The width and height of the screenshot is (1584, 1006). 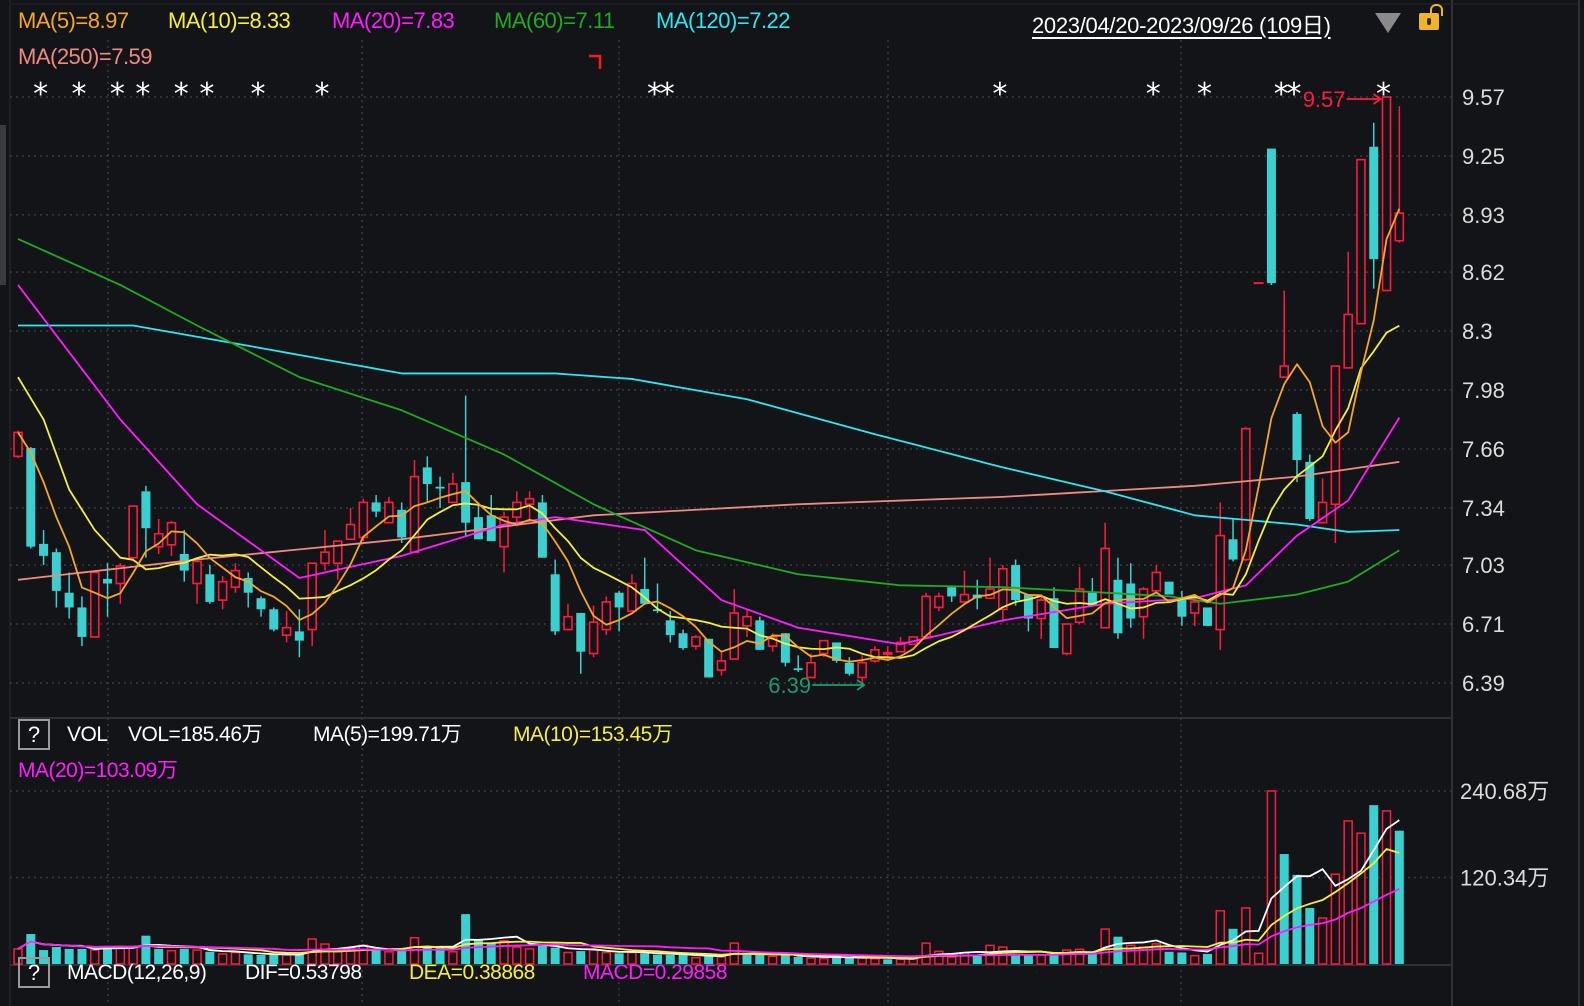 I want to click on macd-help-button: ?, so click(x=34, y=972).